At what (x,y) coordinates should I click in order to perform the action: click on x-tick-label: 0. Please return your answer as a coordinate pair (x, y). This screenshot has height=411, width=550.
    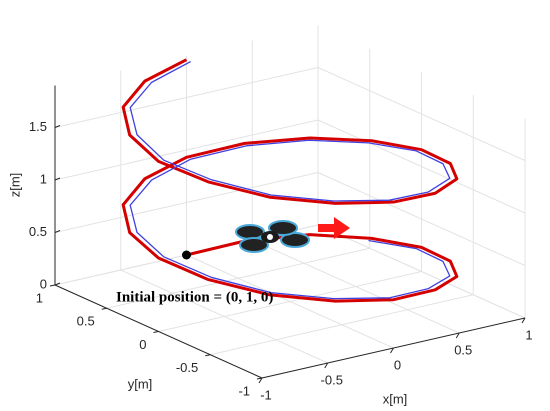
    Looking at the image, I should click on (397, 364).